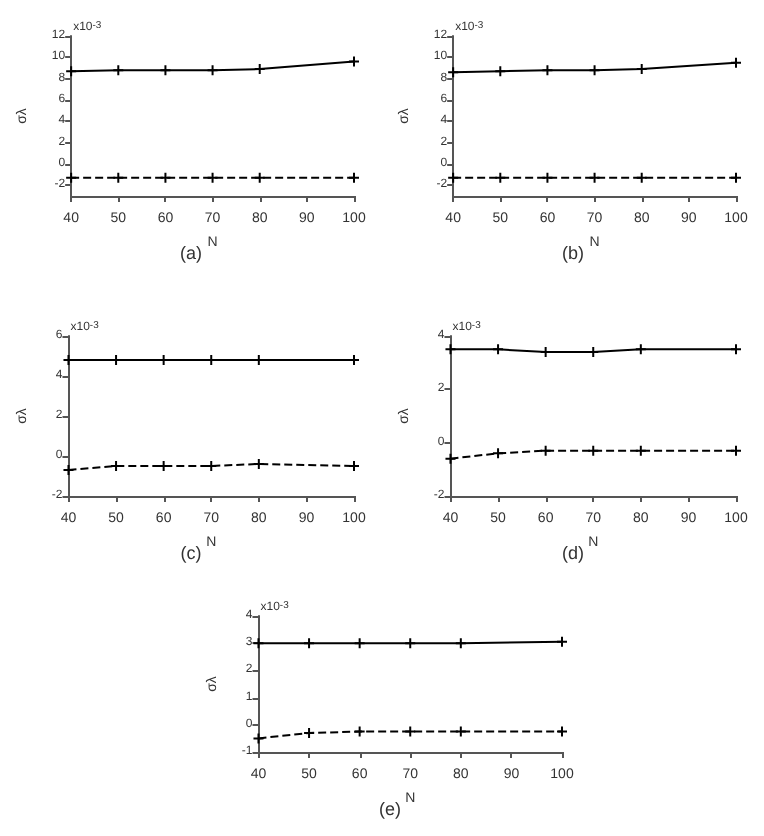 The height and width of the screenshot is (836, 764). What do you see at coordinates (191, 553) in the screenshot?
I see `text: (c)` at bounding box center [191, 553].